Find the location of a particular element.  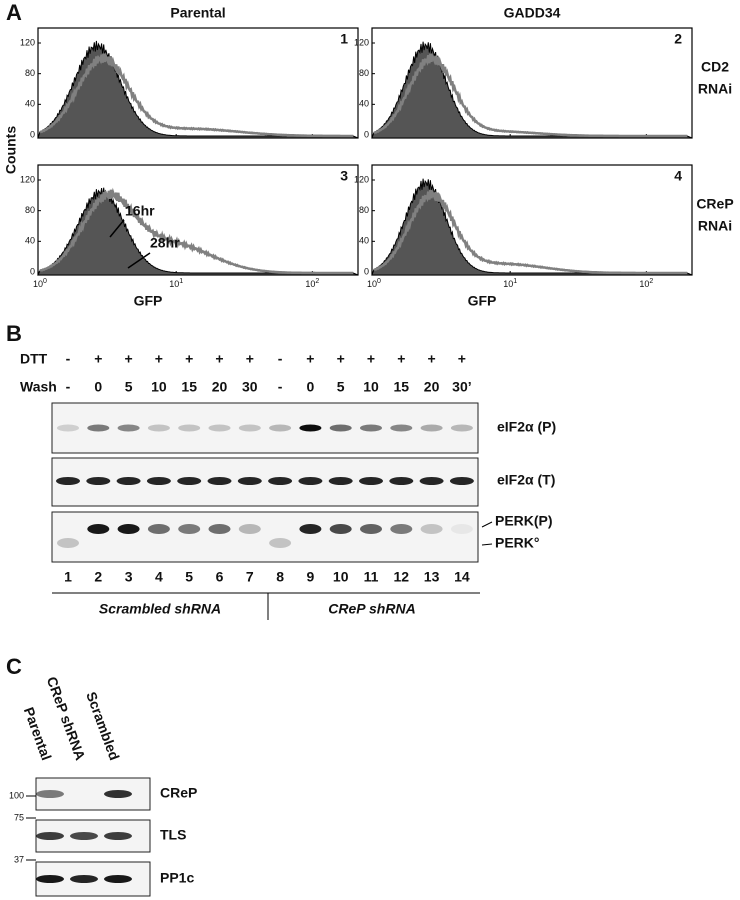

lane-number: 5 is located at coordinates (189, 577).